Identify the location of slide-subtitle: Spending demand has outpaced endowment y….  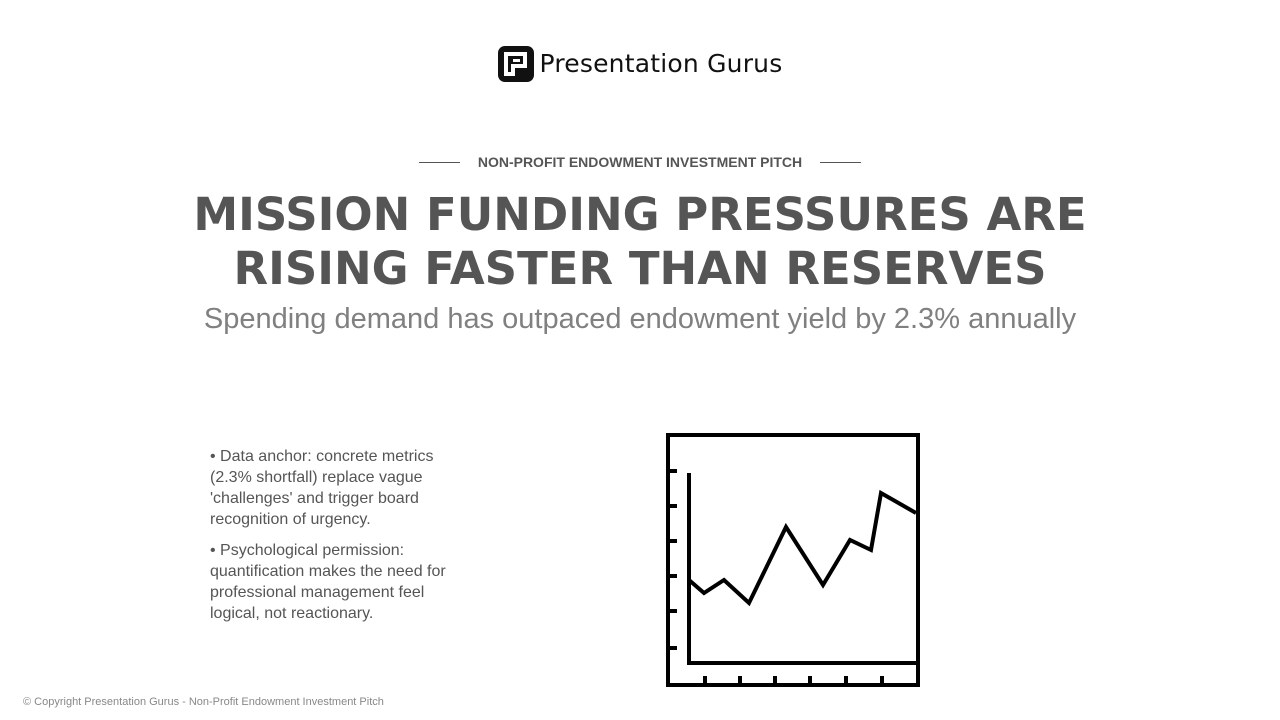
(640, 319).